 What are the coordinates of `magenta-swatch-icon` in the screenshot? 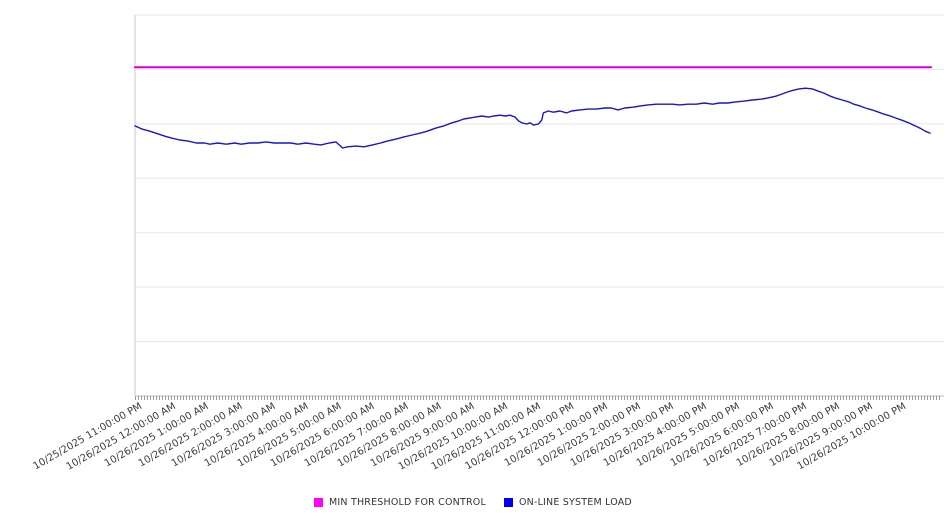 It's located at (319, 502).